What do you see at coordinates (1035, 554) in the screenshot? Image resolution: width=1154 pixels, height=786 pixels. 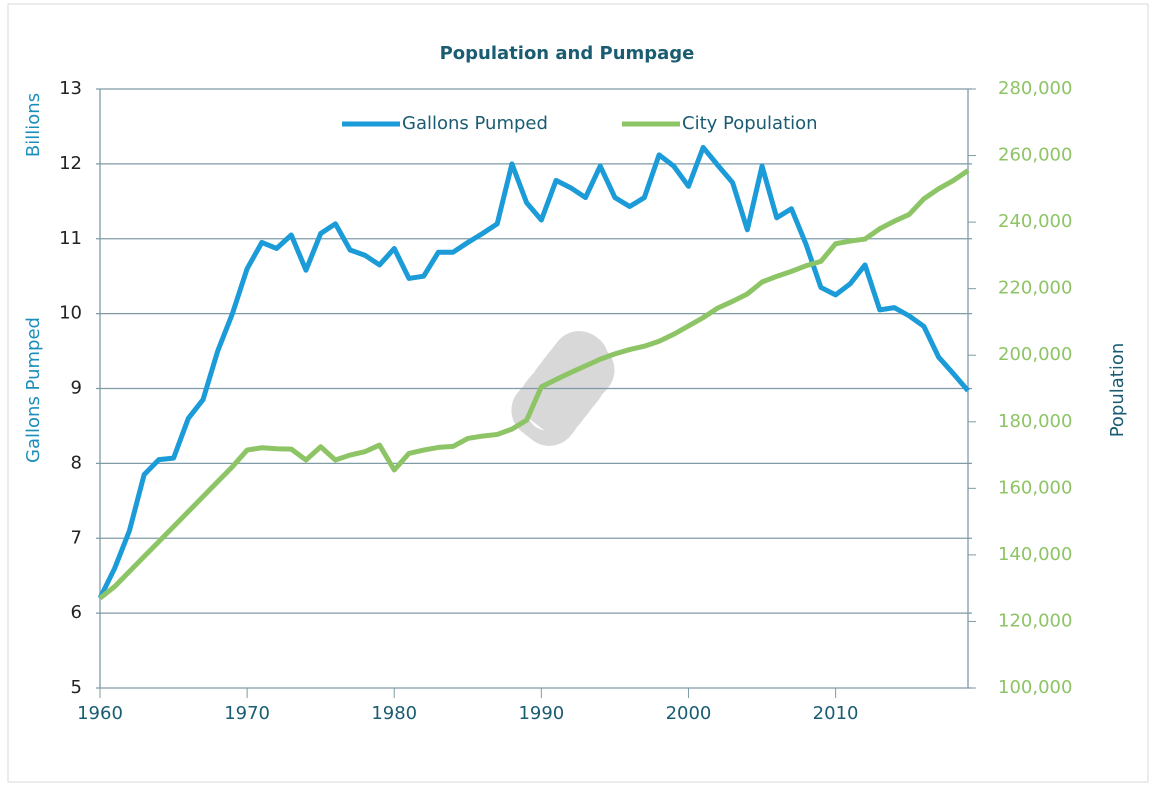 I see `y2-tick-label: 140,000` at bounding box center [1035, 554].